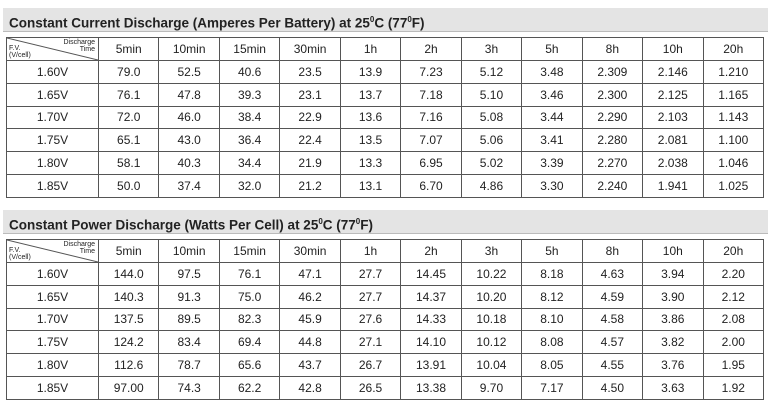 This screenshot has width=771, height=409. I want to click on cell: 14.45, so click(431, 274).